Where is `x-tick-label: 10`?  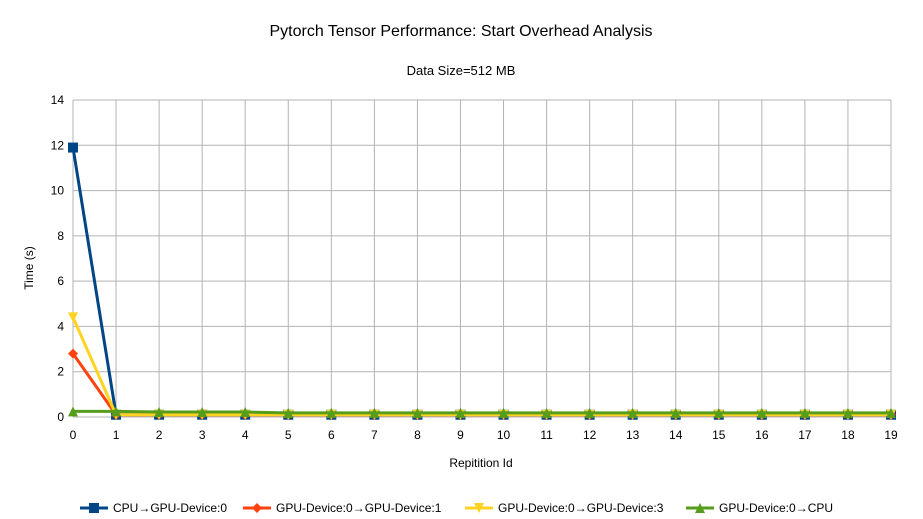
x-tick-label: 10 is located at coordinates (504, 435).